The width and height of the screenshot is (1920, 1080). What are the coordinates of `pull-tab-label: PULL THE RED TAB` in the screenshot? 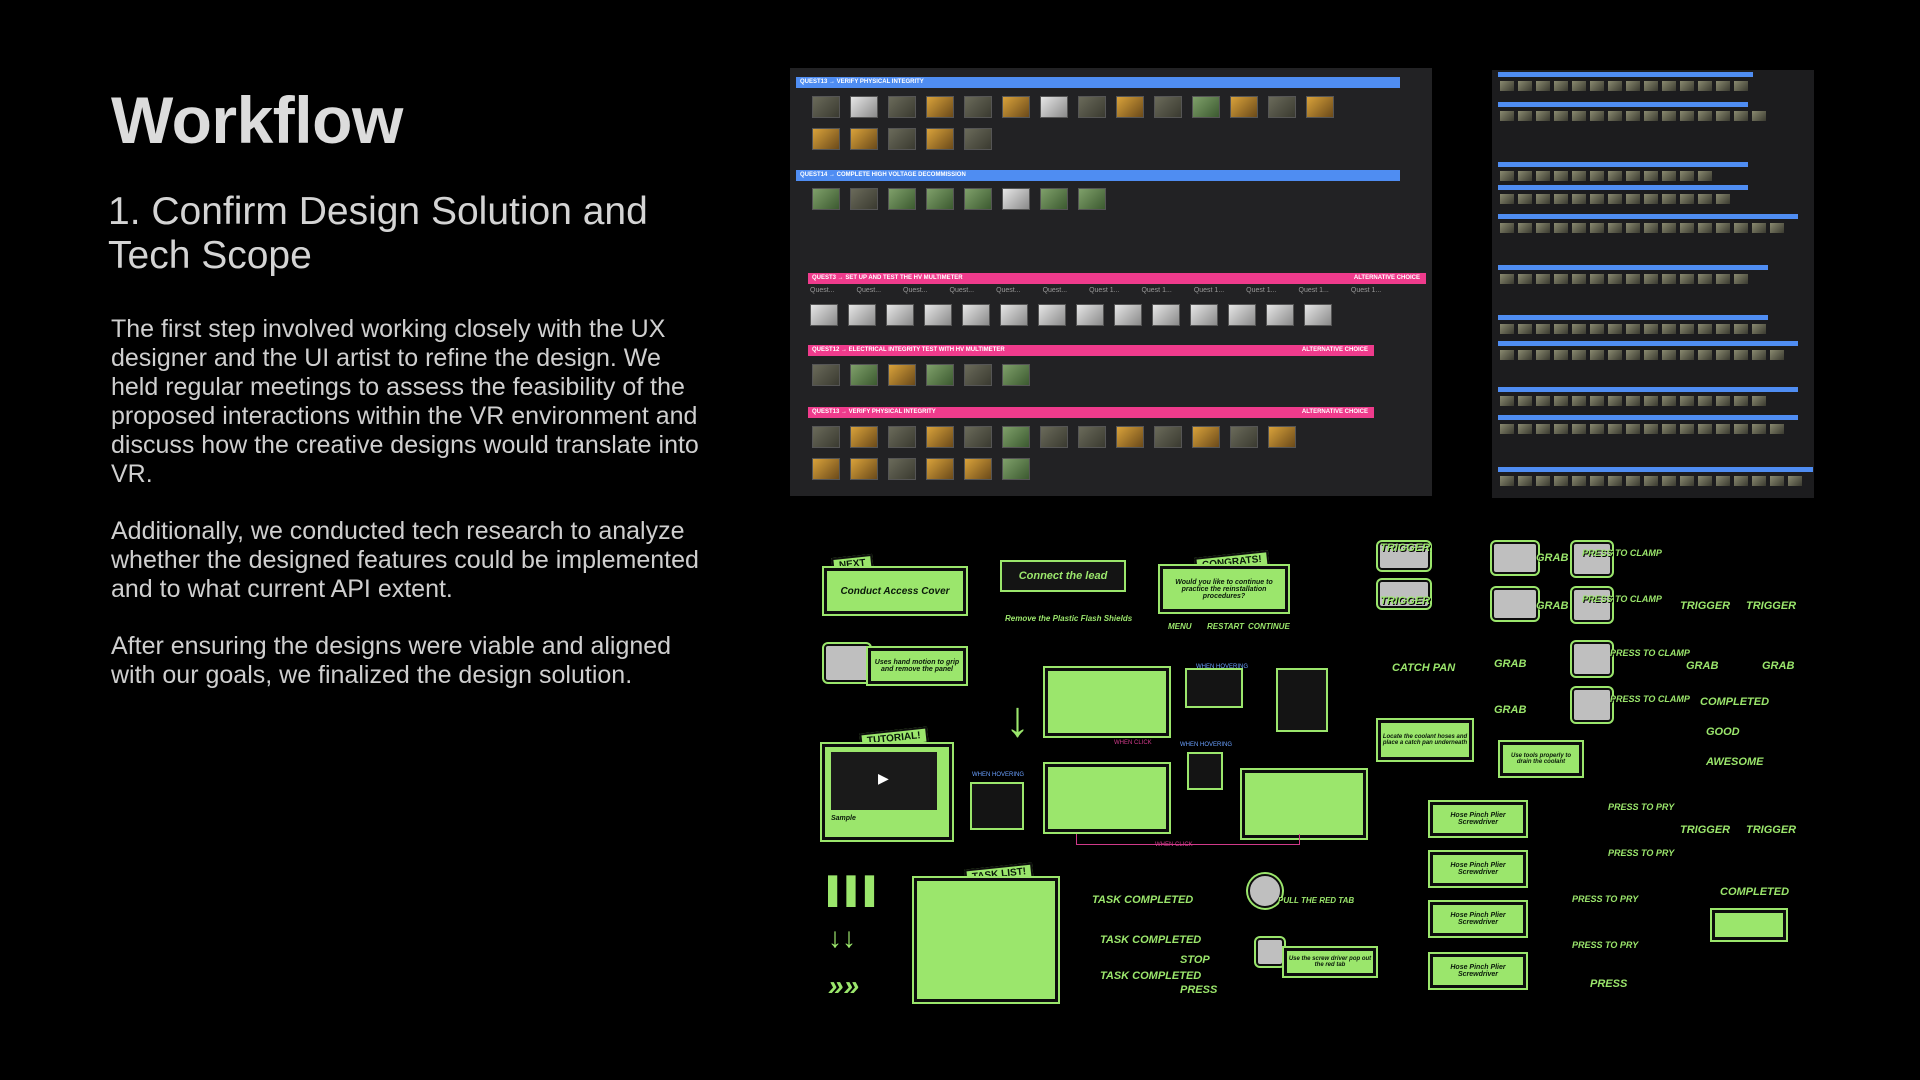 It's located at (1316, 900).